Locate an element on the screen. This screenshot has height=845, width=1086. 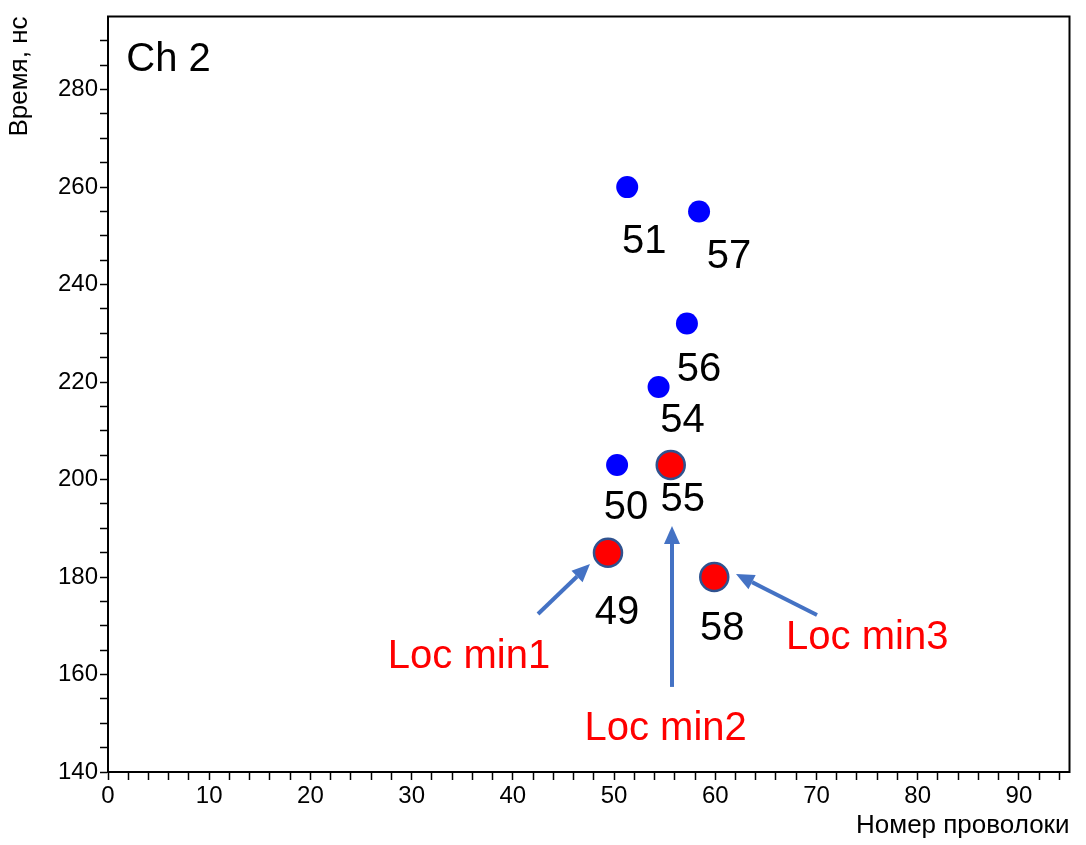
x-tick-label: 70 is located at coordinates (816, 795).